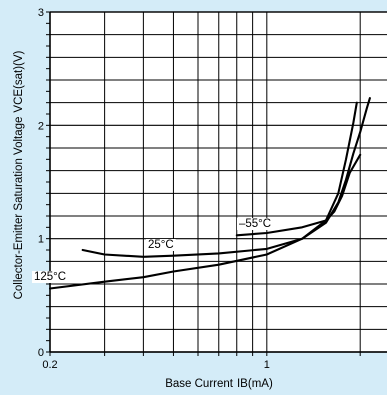 This screenshot has height=395, width=387. I want to click on x-tick-label: 1, so click(267, 365).